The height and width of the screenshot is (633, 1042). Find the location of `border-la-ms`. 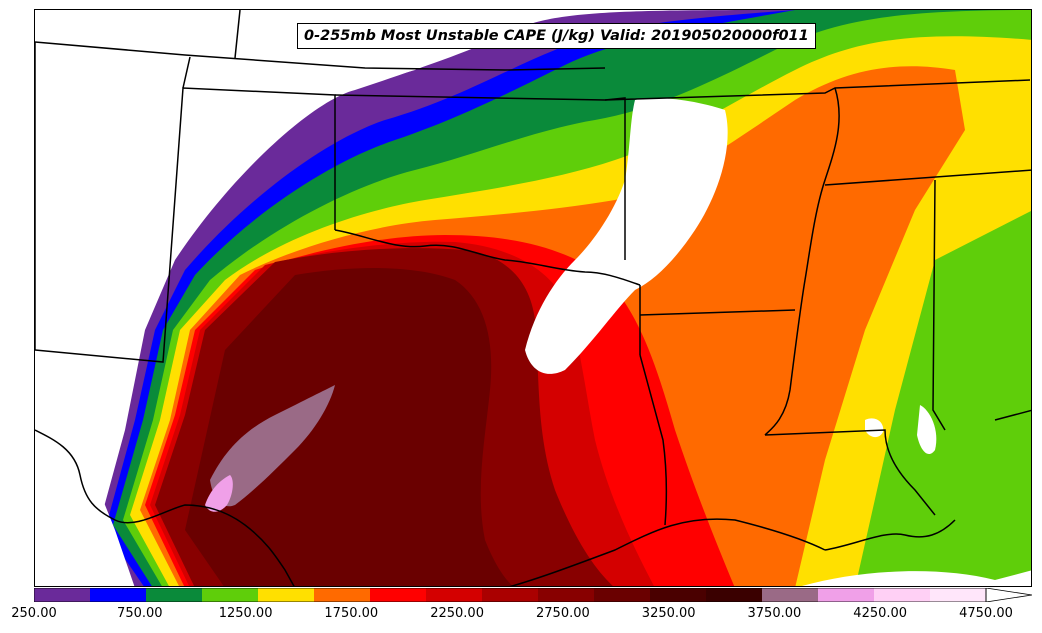

border-la-ms is located at coordinates (850, 472).